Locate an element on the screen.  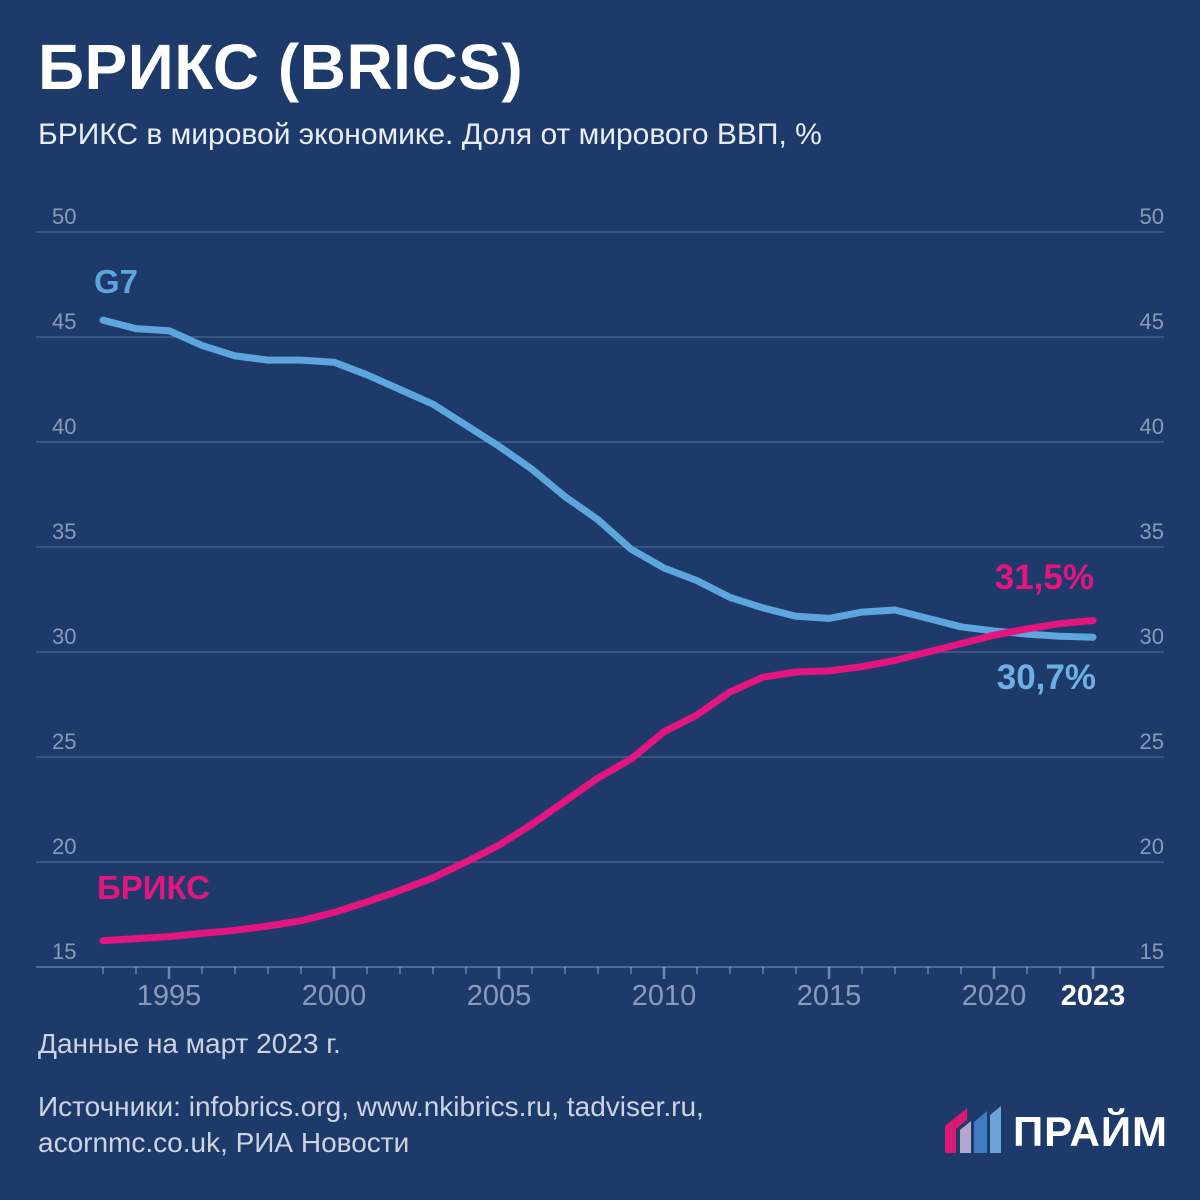
y-label-right-45: 45 is located at coordinates (1152, 321).